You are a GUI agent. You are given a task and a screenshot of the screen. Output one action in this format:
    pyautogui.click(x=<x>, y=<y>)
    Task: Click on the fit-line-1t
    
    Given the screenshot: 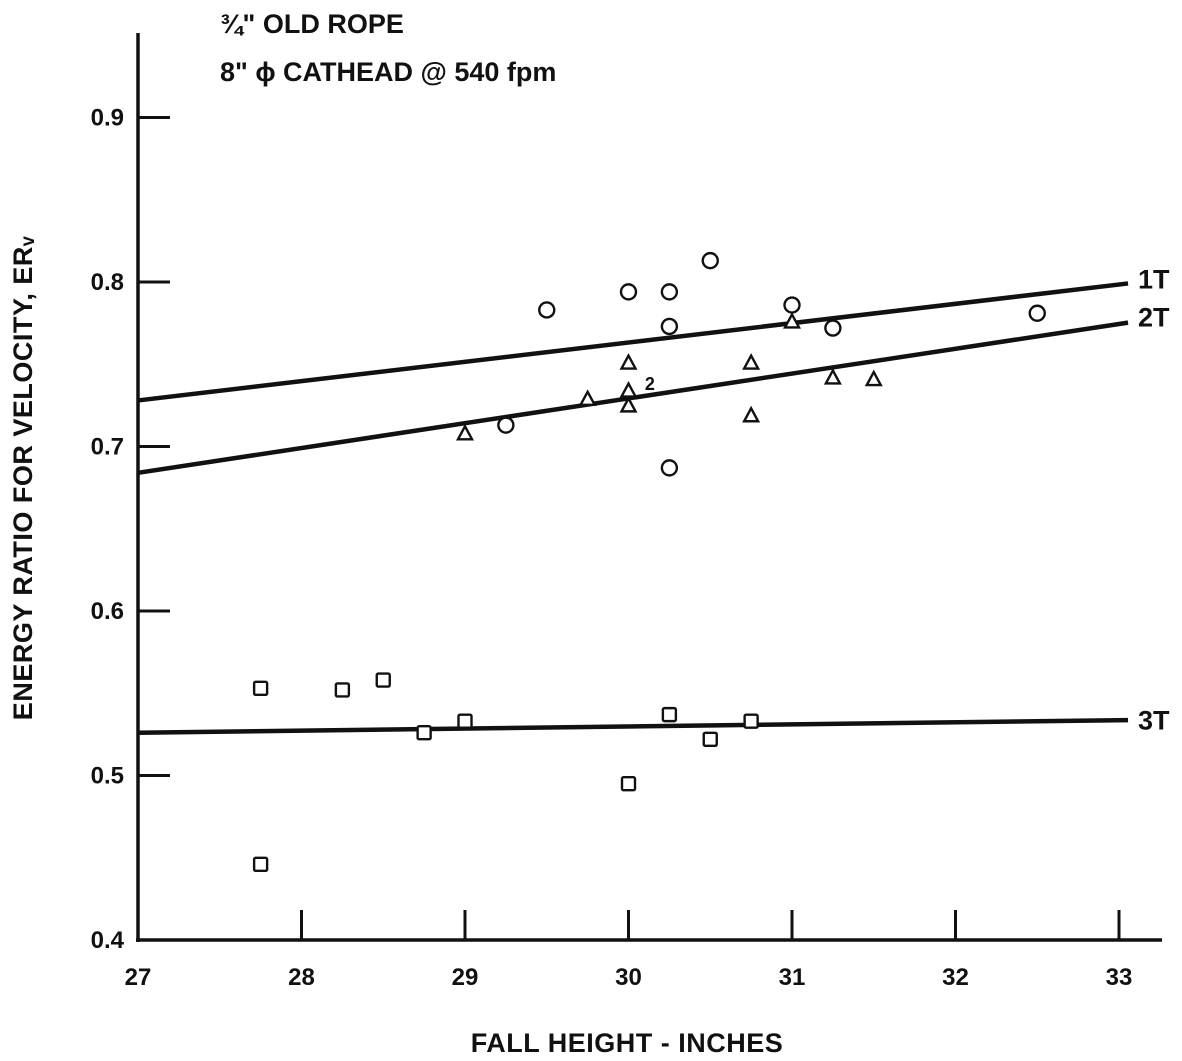 What is the action you would take?
    pyautogui.click(x=633, y=342)
    